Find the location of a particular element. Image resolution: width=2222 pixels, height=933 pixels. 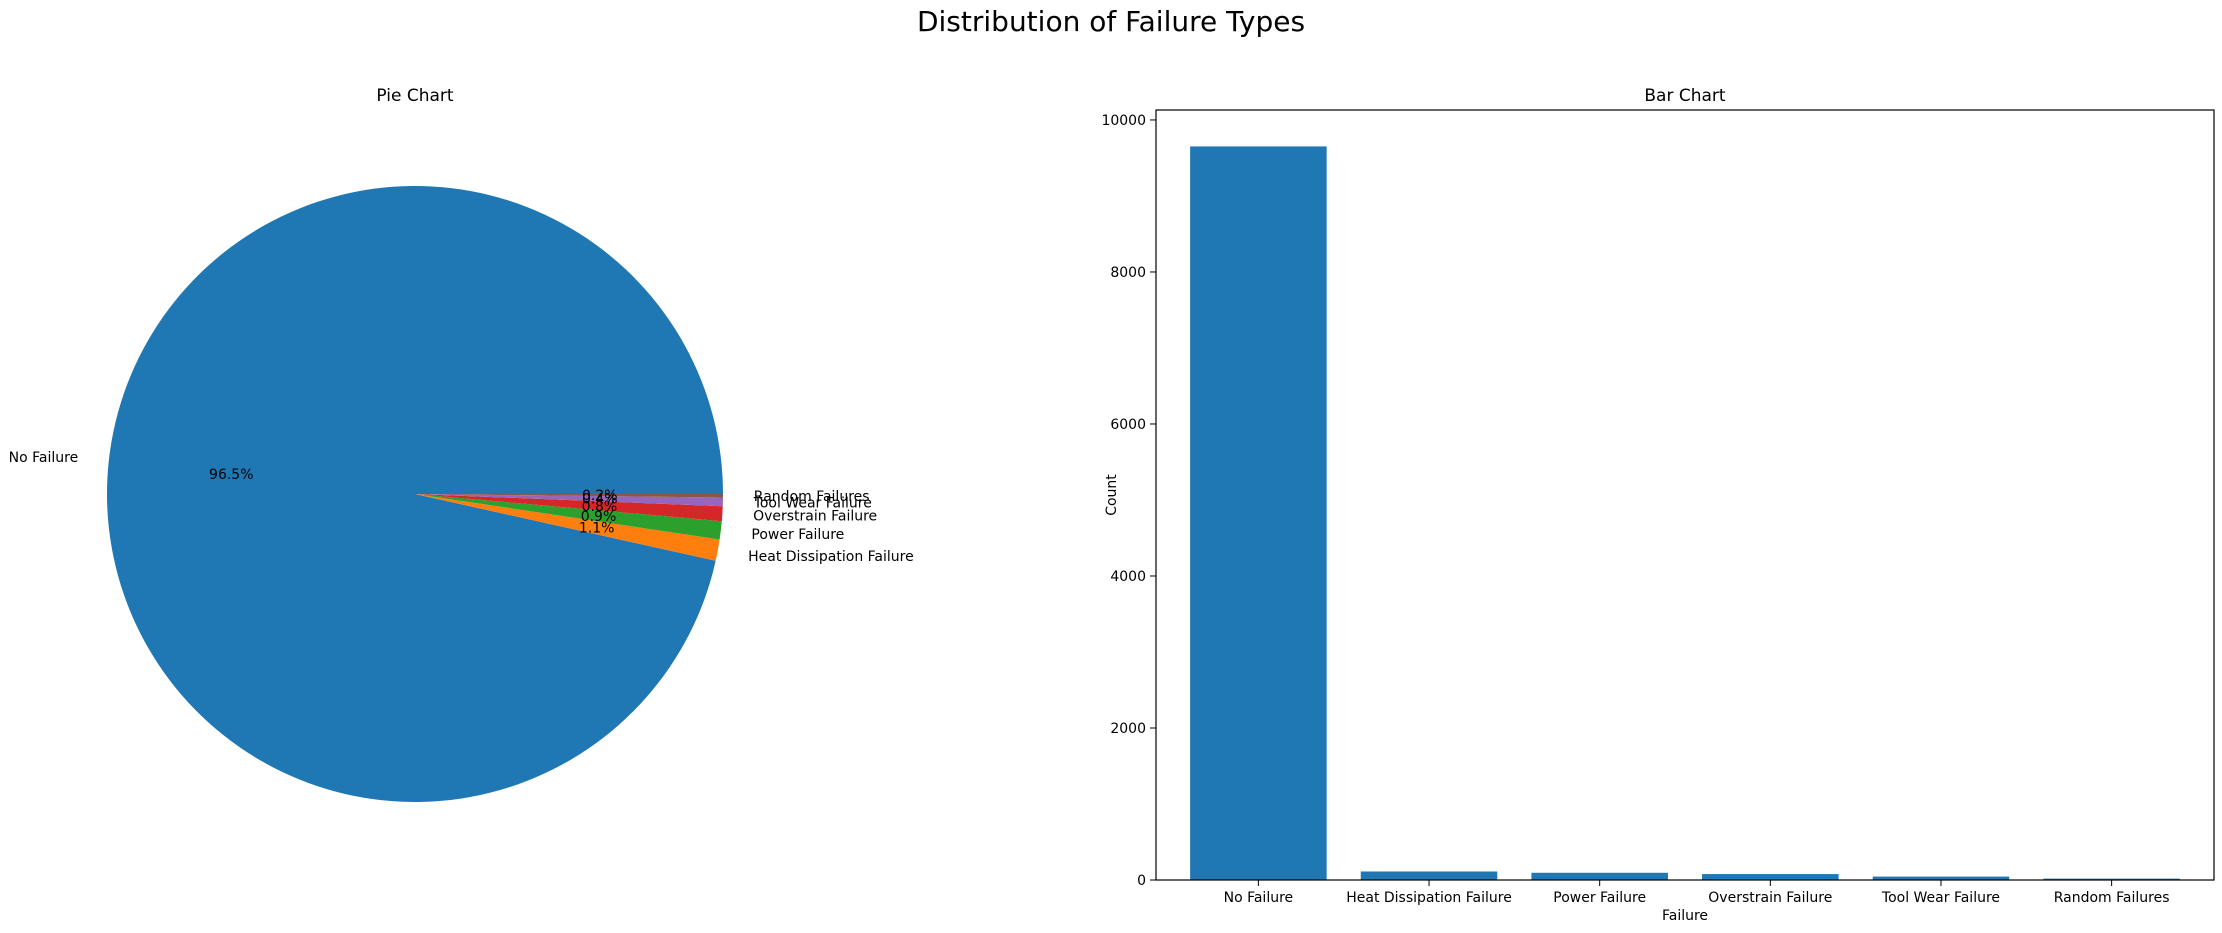

y-tick-label: 0 is located at coordinates (1141, 881).